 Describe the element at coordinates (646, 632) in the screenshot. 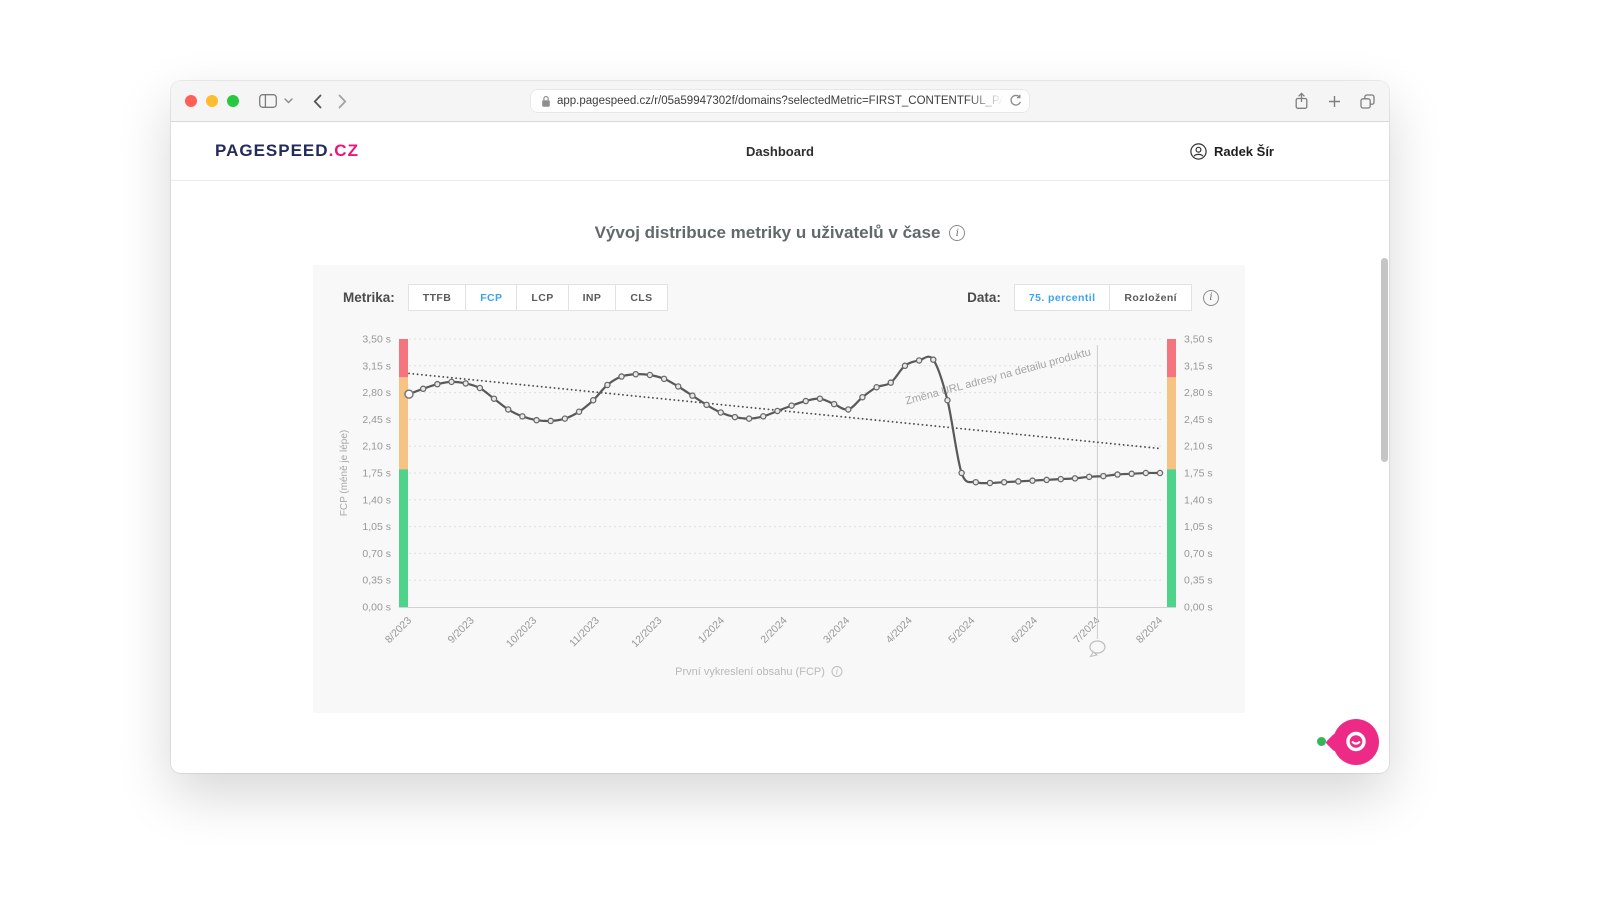

I see `svg-text: 12/2023` at that location.